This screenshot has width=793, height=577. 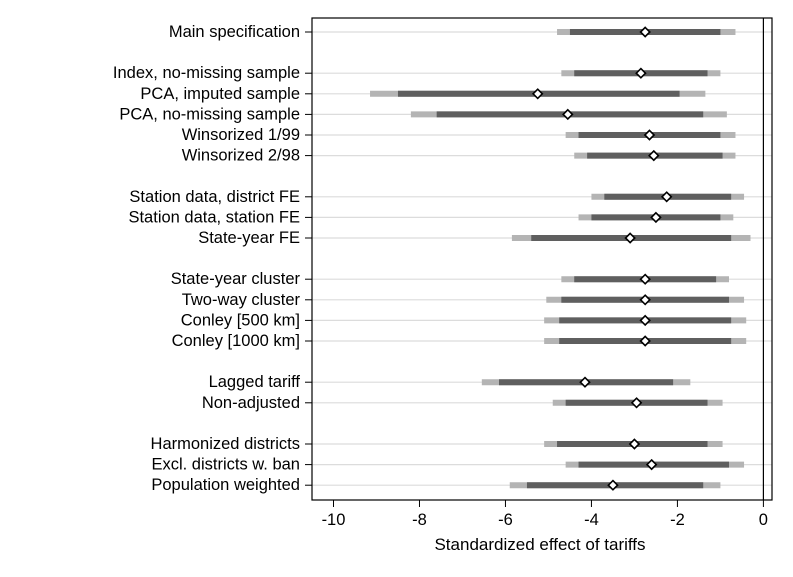 I want to click on row-label: PCA, no-missing sample, so click(x=209, y=114).